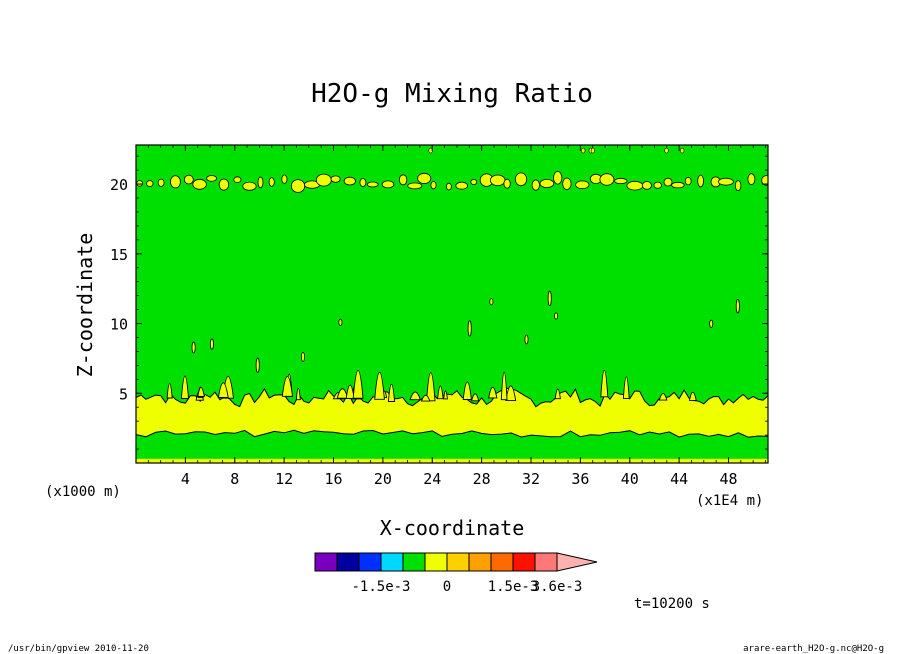 The image size is (904, 654). What do you see at coordinates (119, 185) in the screenshot?
I see `y-tick-label: 20` at bounding box center [119, 185].